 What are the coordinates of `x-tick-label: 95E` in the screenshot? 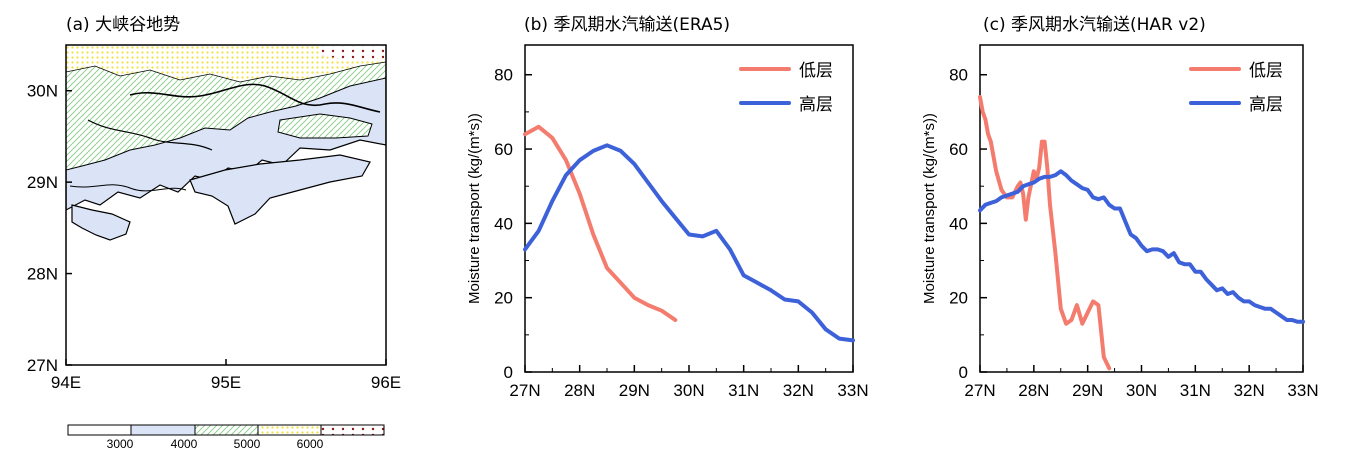 It's located at (226, 382).